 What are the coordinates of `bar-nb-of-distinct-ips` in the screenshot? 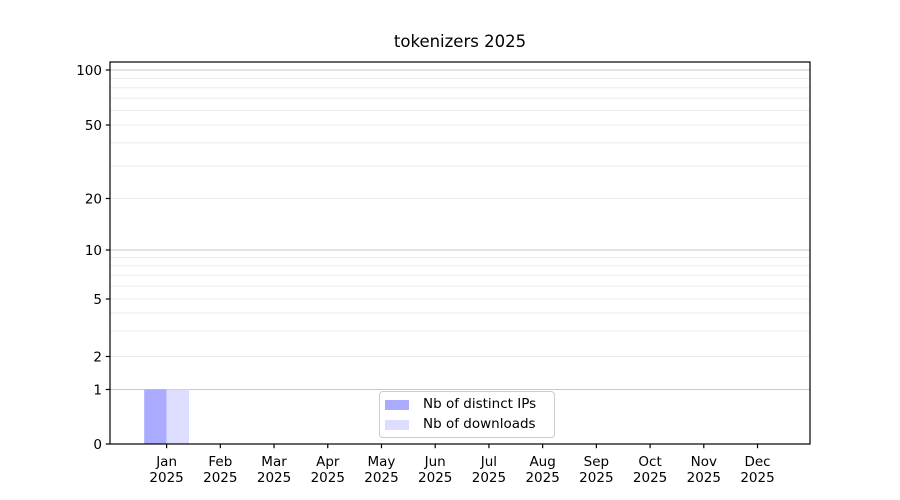 It's located at (155, 416).